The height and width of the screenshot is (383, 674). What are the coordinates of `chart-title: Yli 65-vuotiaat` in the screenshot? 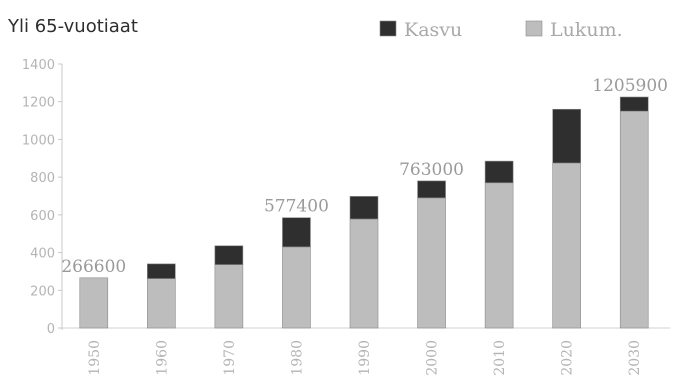 It's located at (72, 26).